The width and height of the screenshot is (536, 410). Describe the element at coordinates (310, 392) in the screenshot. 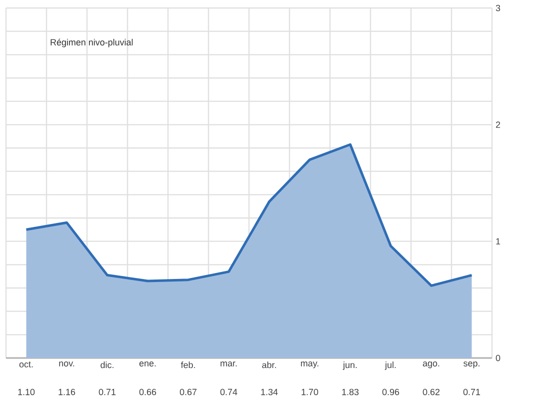

I see `data-label: 1.70` at that location.